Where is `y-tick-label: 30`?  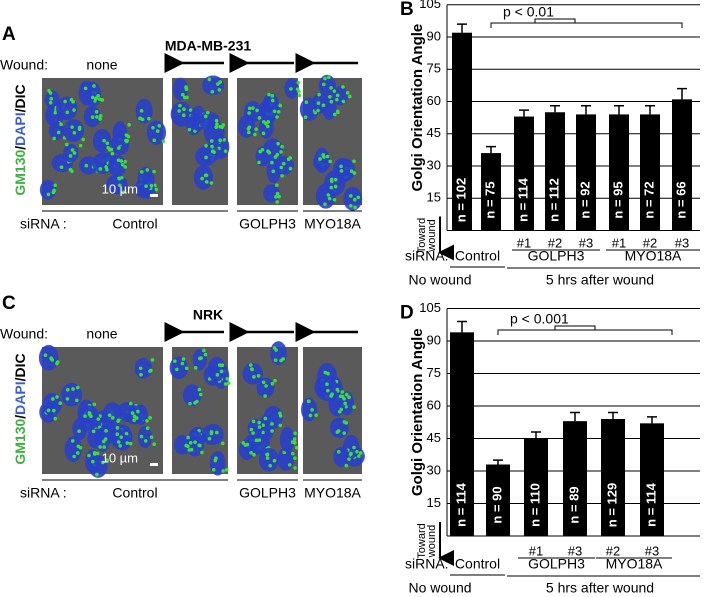 y-tick-label: 30 is located at coordinates (434, 469).